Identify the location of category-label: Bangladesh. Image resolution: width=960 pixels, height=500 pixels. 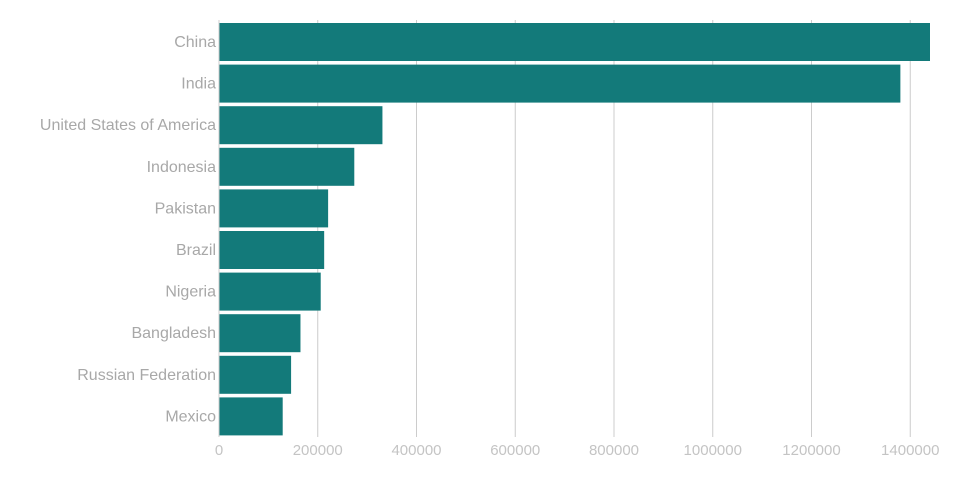
(173, 333).